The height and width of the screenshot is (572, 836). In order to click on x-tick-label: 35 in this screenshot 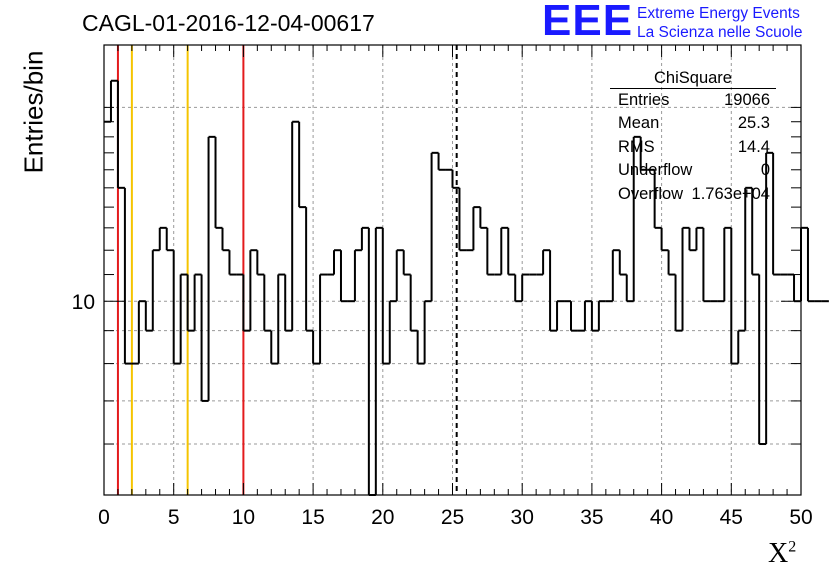, I will do `click(591, 517)`.